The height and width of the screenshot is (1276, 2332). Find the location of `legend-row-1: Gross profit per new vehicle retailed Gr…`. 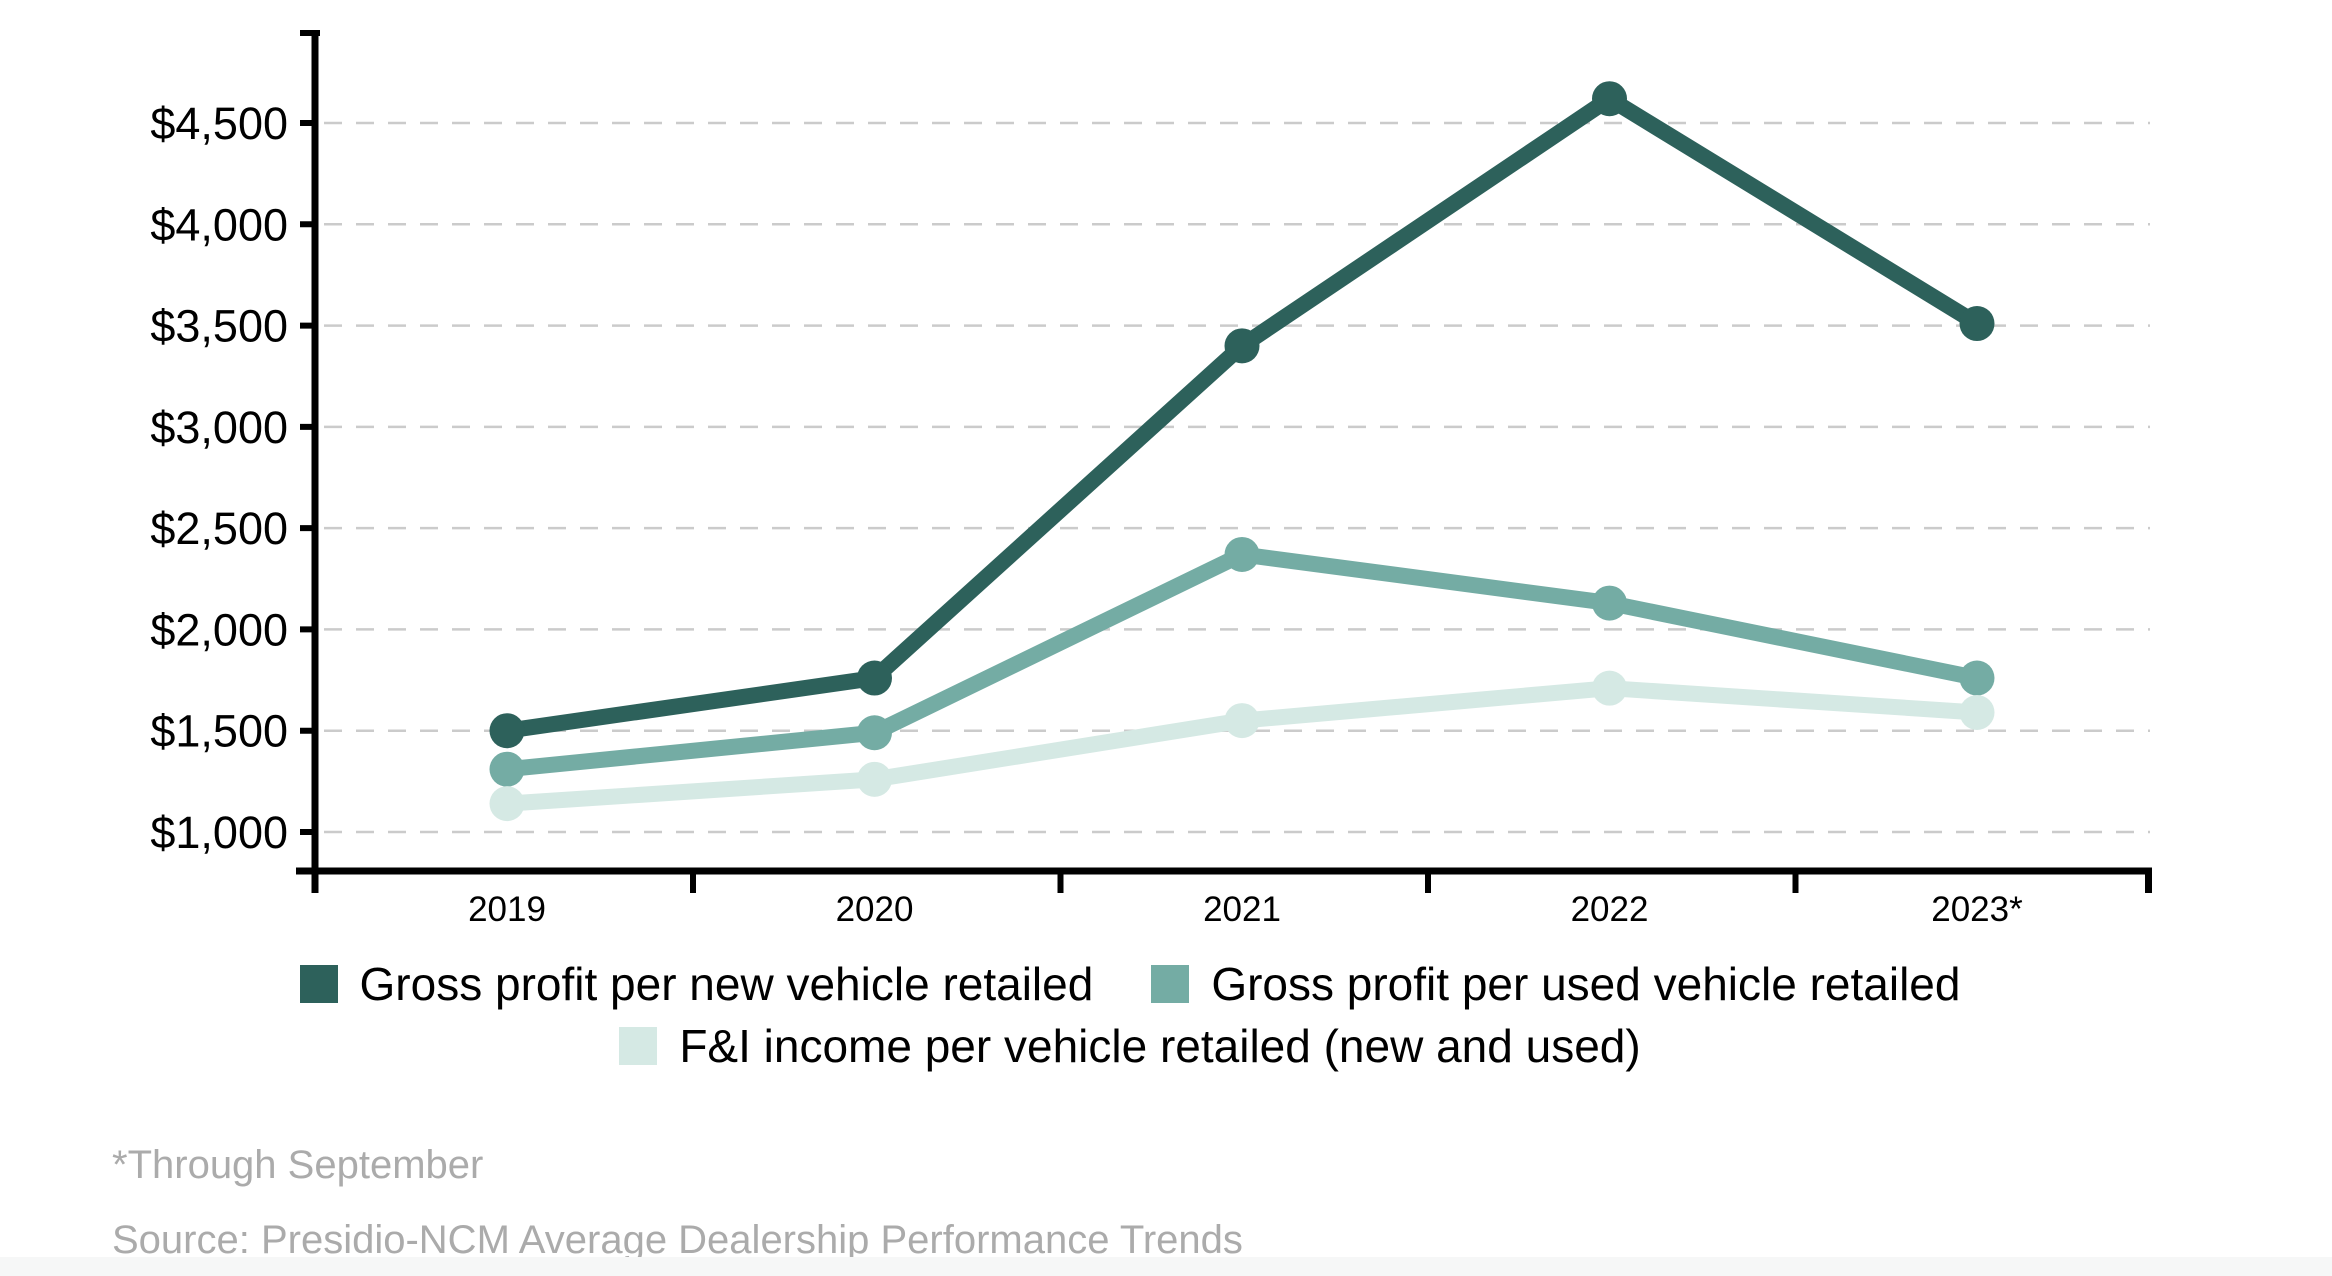

legend-row-1: Gross profit per new vehicle retailed Gr… is located at coordinates (1129, 984).